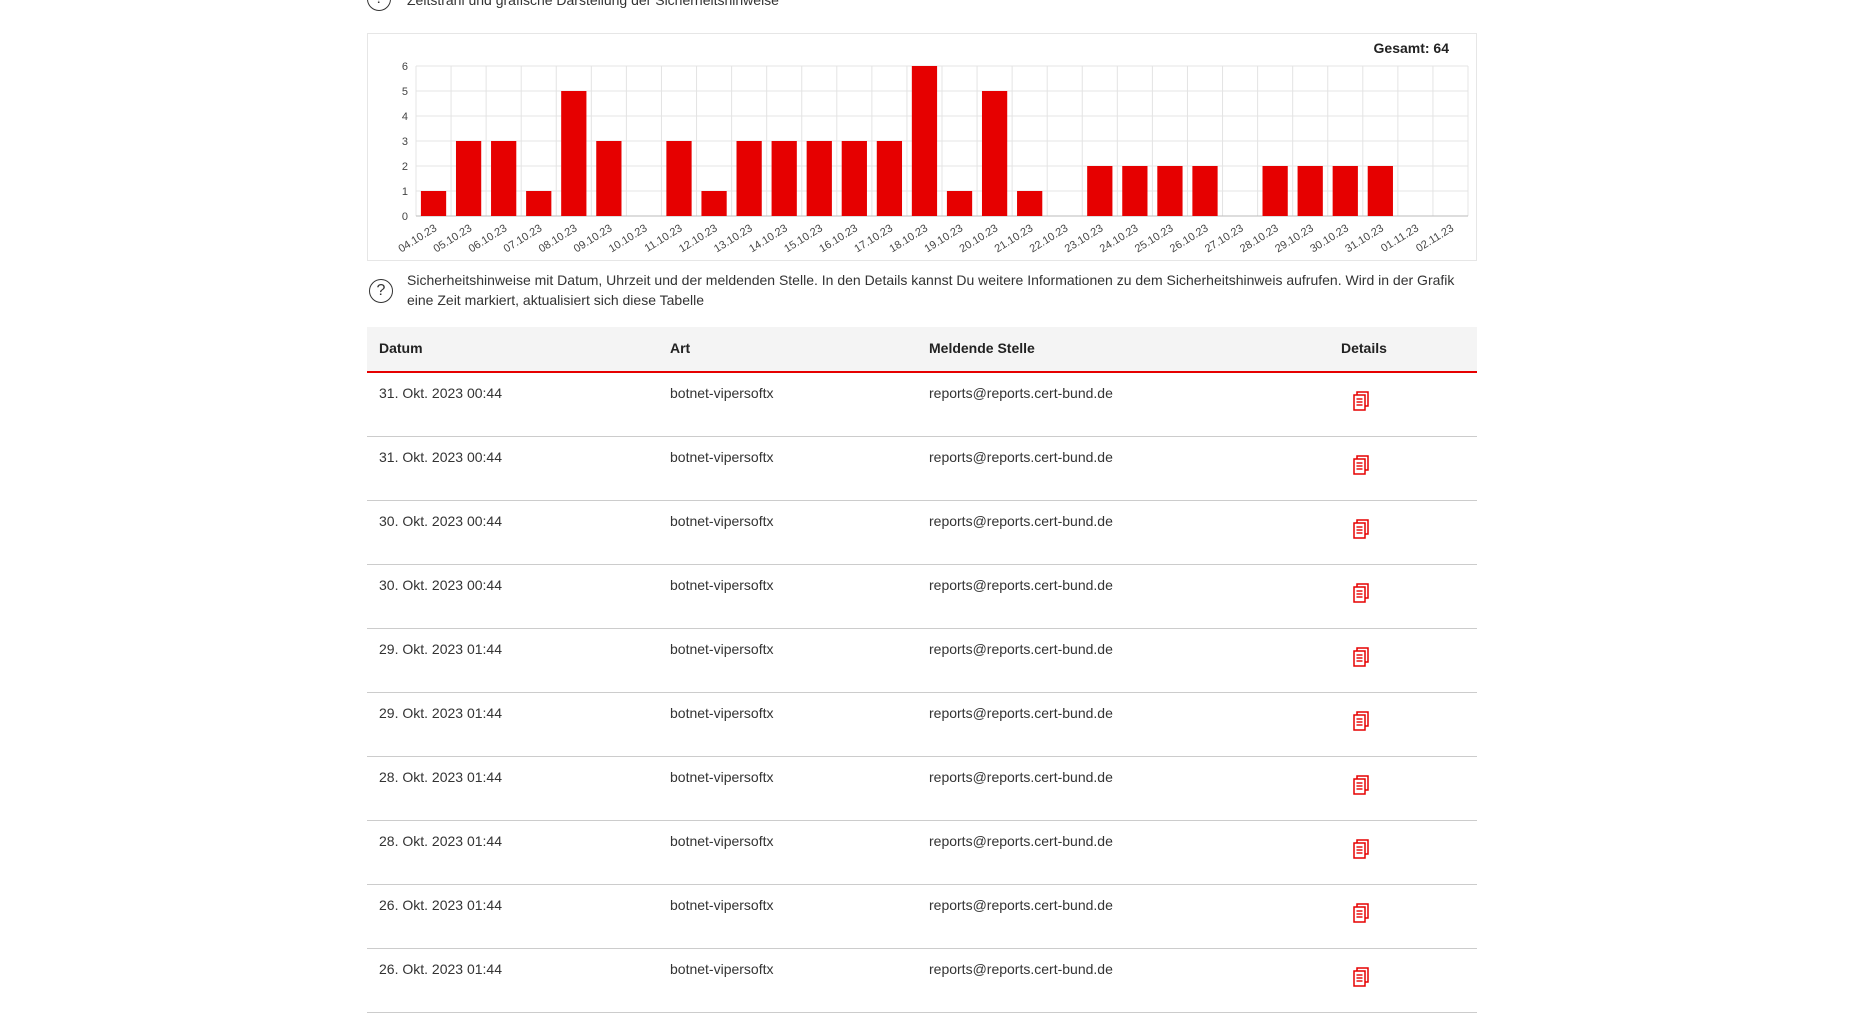 This screenshot has width=1868, height=1013. What do you see at coordinates (1259, 238) in the screenshot?
I see `x-tick-label: 28.10.23` at bounding box center [1259, 238].